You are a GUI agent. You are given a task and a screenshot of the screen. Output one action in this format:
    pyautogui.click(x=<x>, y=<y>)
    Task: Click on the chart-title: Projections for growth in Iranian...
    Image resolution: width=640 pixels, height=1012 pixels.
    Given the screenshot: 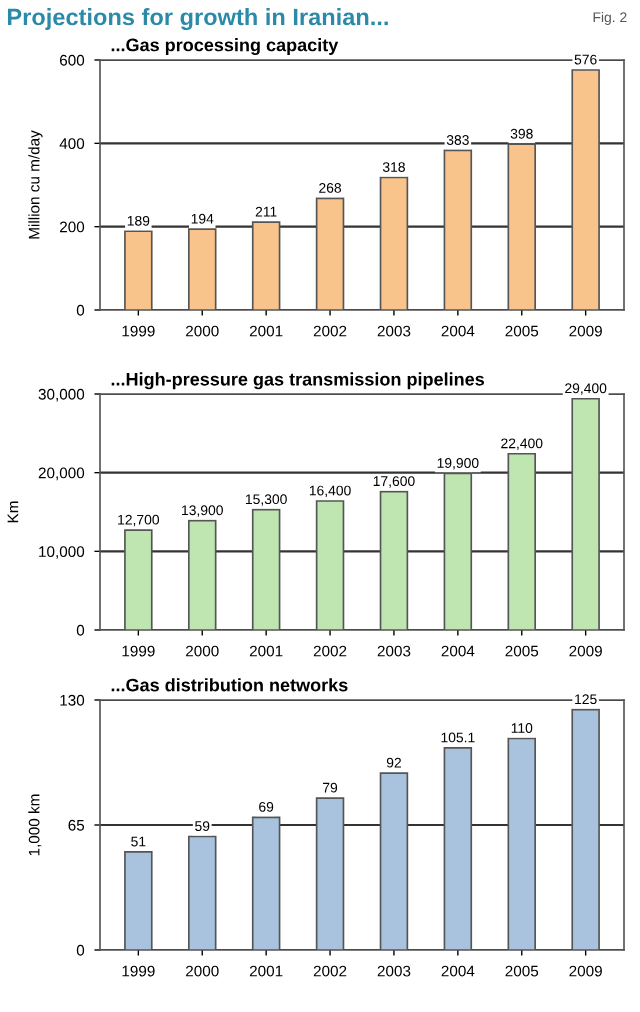 What is the action you would take?
    pyautogui.click(x=197, y=19)
    